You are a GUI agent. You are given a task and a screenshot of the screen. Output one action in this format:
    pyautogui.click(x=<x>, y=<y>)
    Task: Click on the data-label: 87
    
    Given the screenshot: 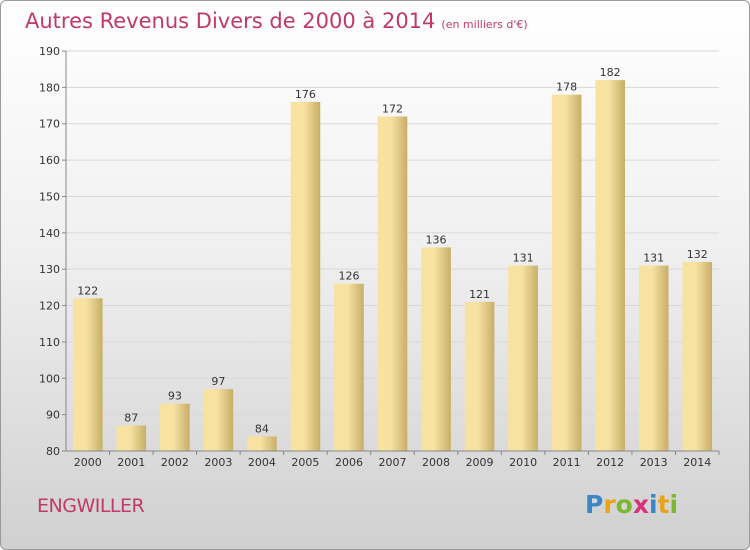 What is the action you would take?
    pyautogui.click(x=131, y=418)
    